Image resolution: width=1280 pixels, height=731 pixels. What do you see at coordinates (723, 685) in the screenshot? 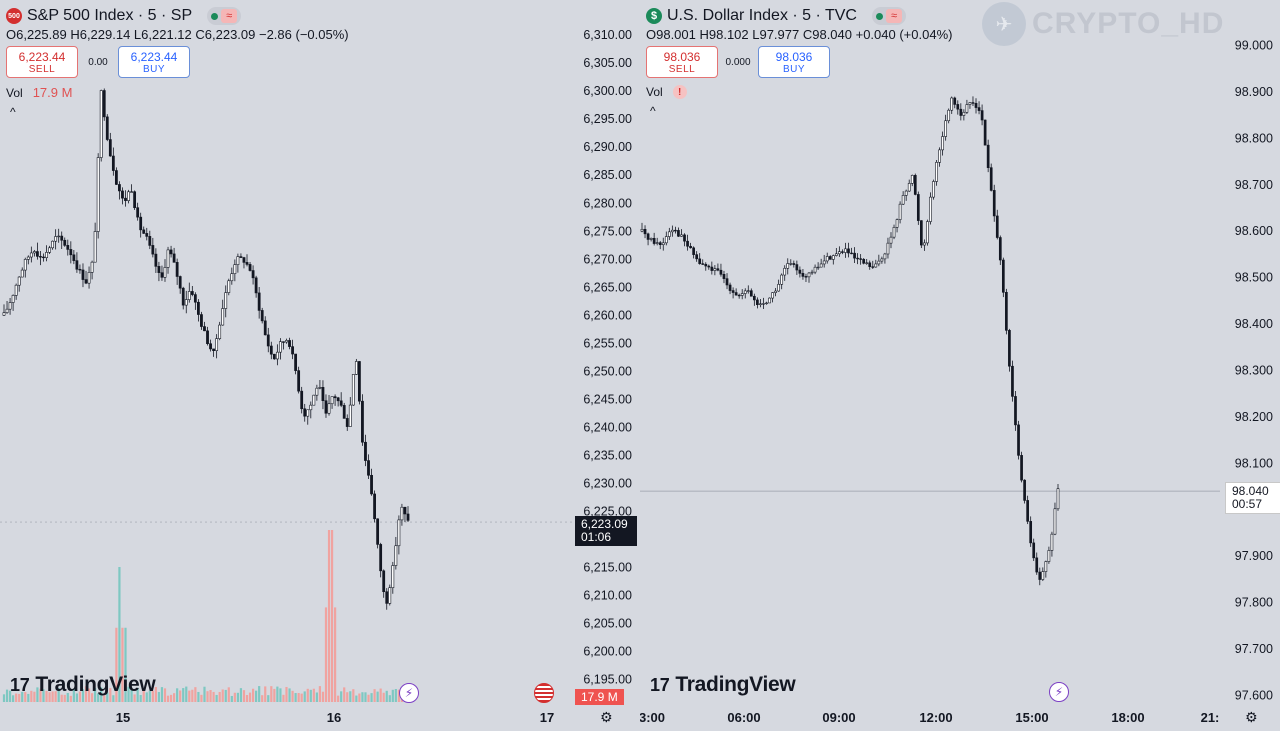
I see `tradingview-logo: 17 TradingView` at bounding box center [723, 685].